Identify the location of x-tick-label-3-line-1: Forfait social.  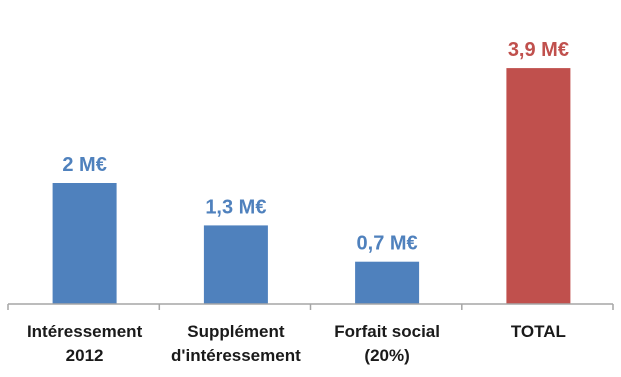
(387, 331).